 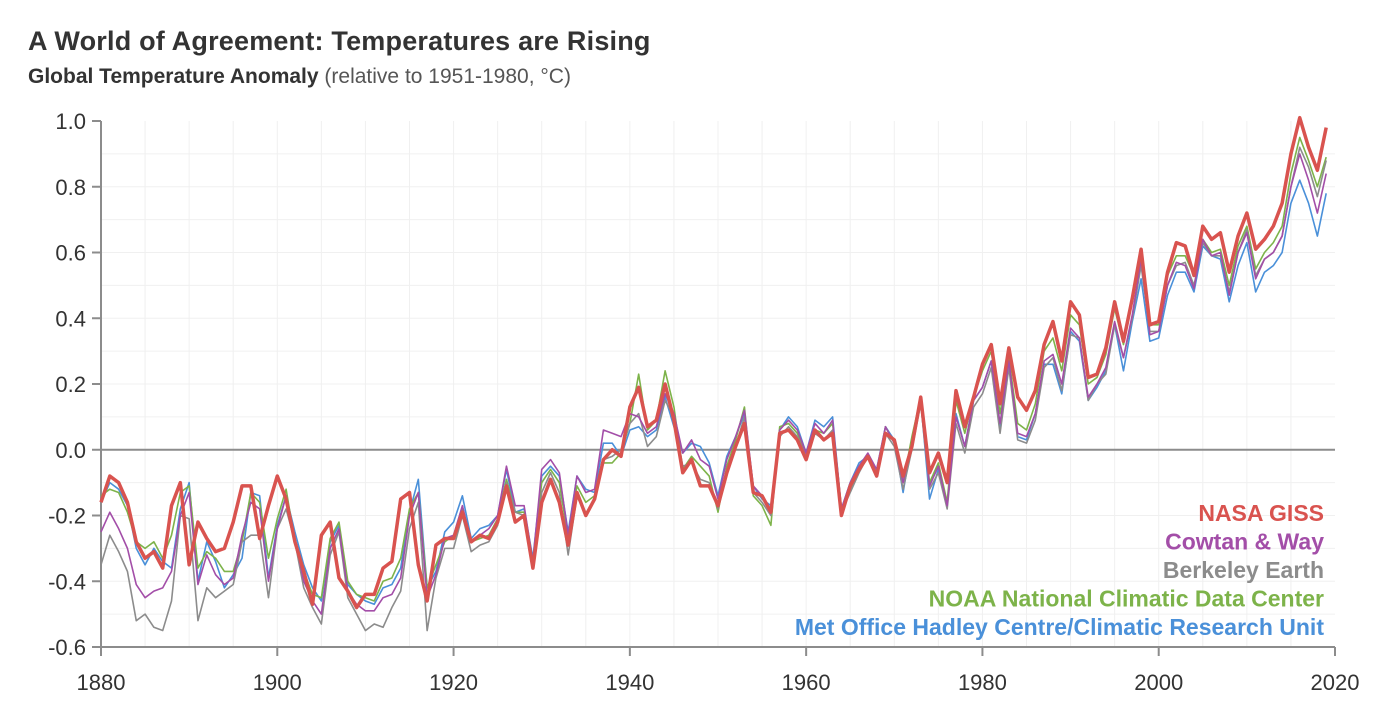 What do you see at coordinates (453, 682) in the screenshot?
I see `x-tick-label: 1920` at bounding box center [453, 682].